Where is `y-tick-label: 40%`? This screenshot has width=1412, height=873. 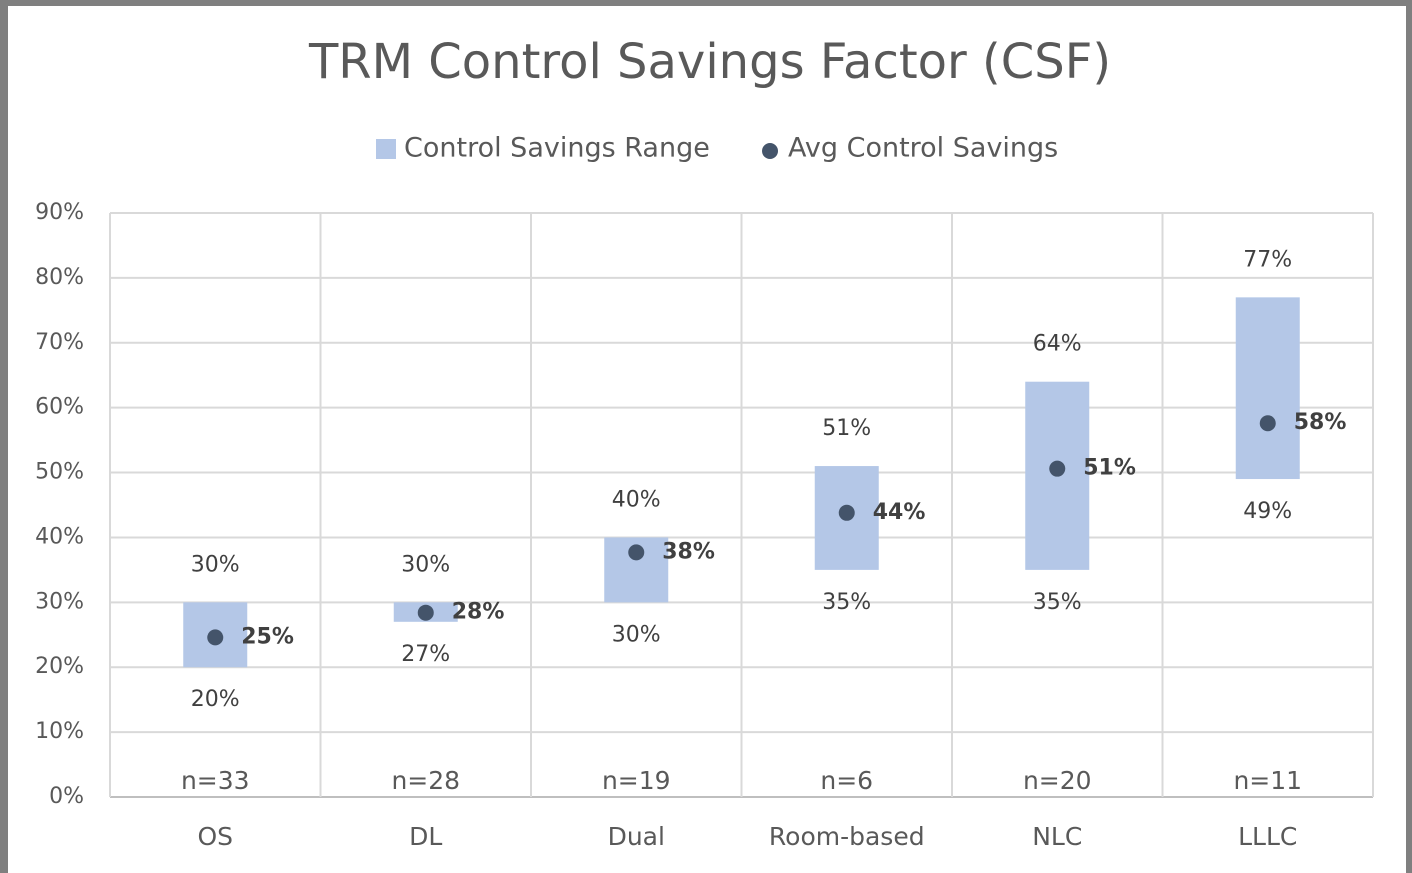
y-tick-label: 40% is located at coordinates (59, 536).